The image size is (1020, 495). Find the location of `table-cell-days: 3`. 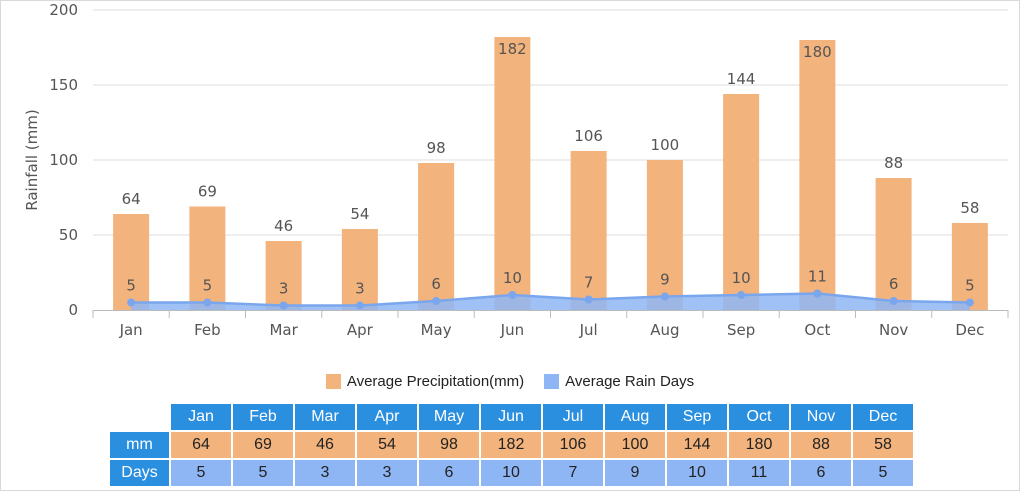

table-cell-days: 3 is located at coordinates (325, 473).